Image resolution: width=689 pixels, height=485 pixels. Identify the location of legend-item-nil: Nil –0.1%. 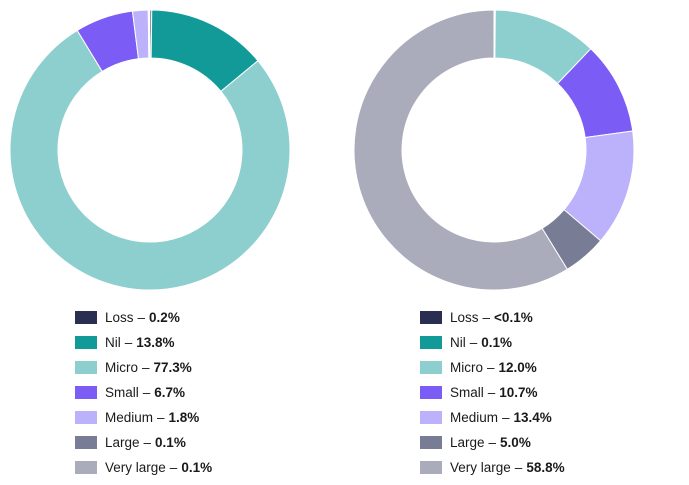
(492, 342).